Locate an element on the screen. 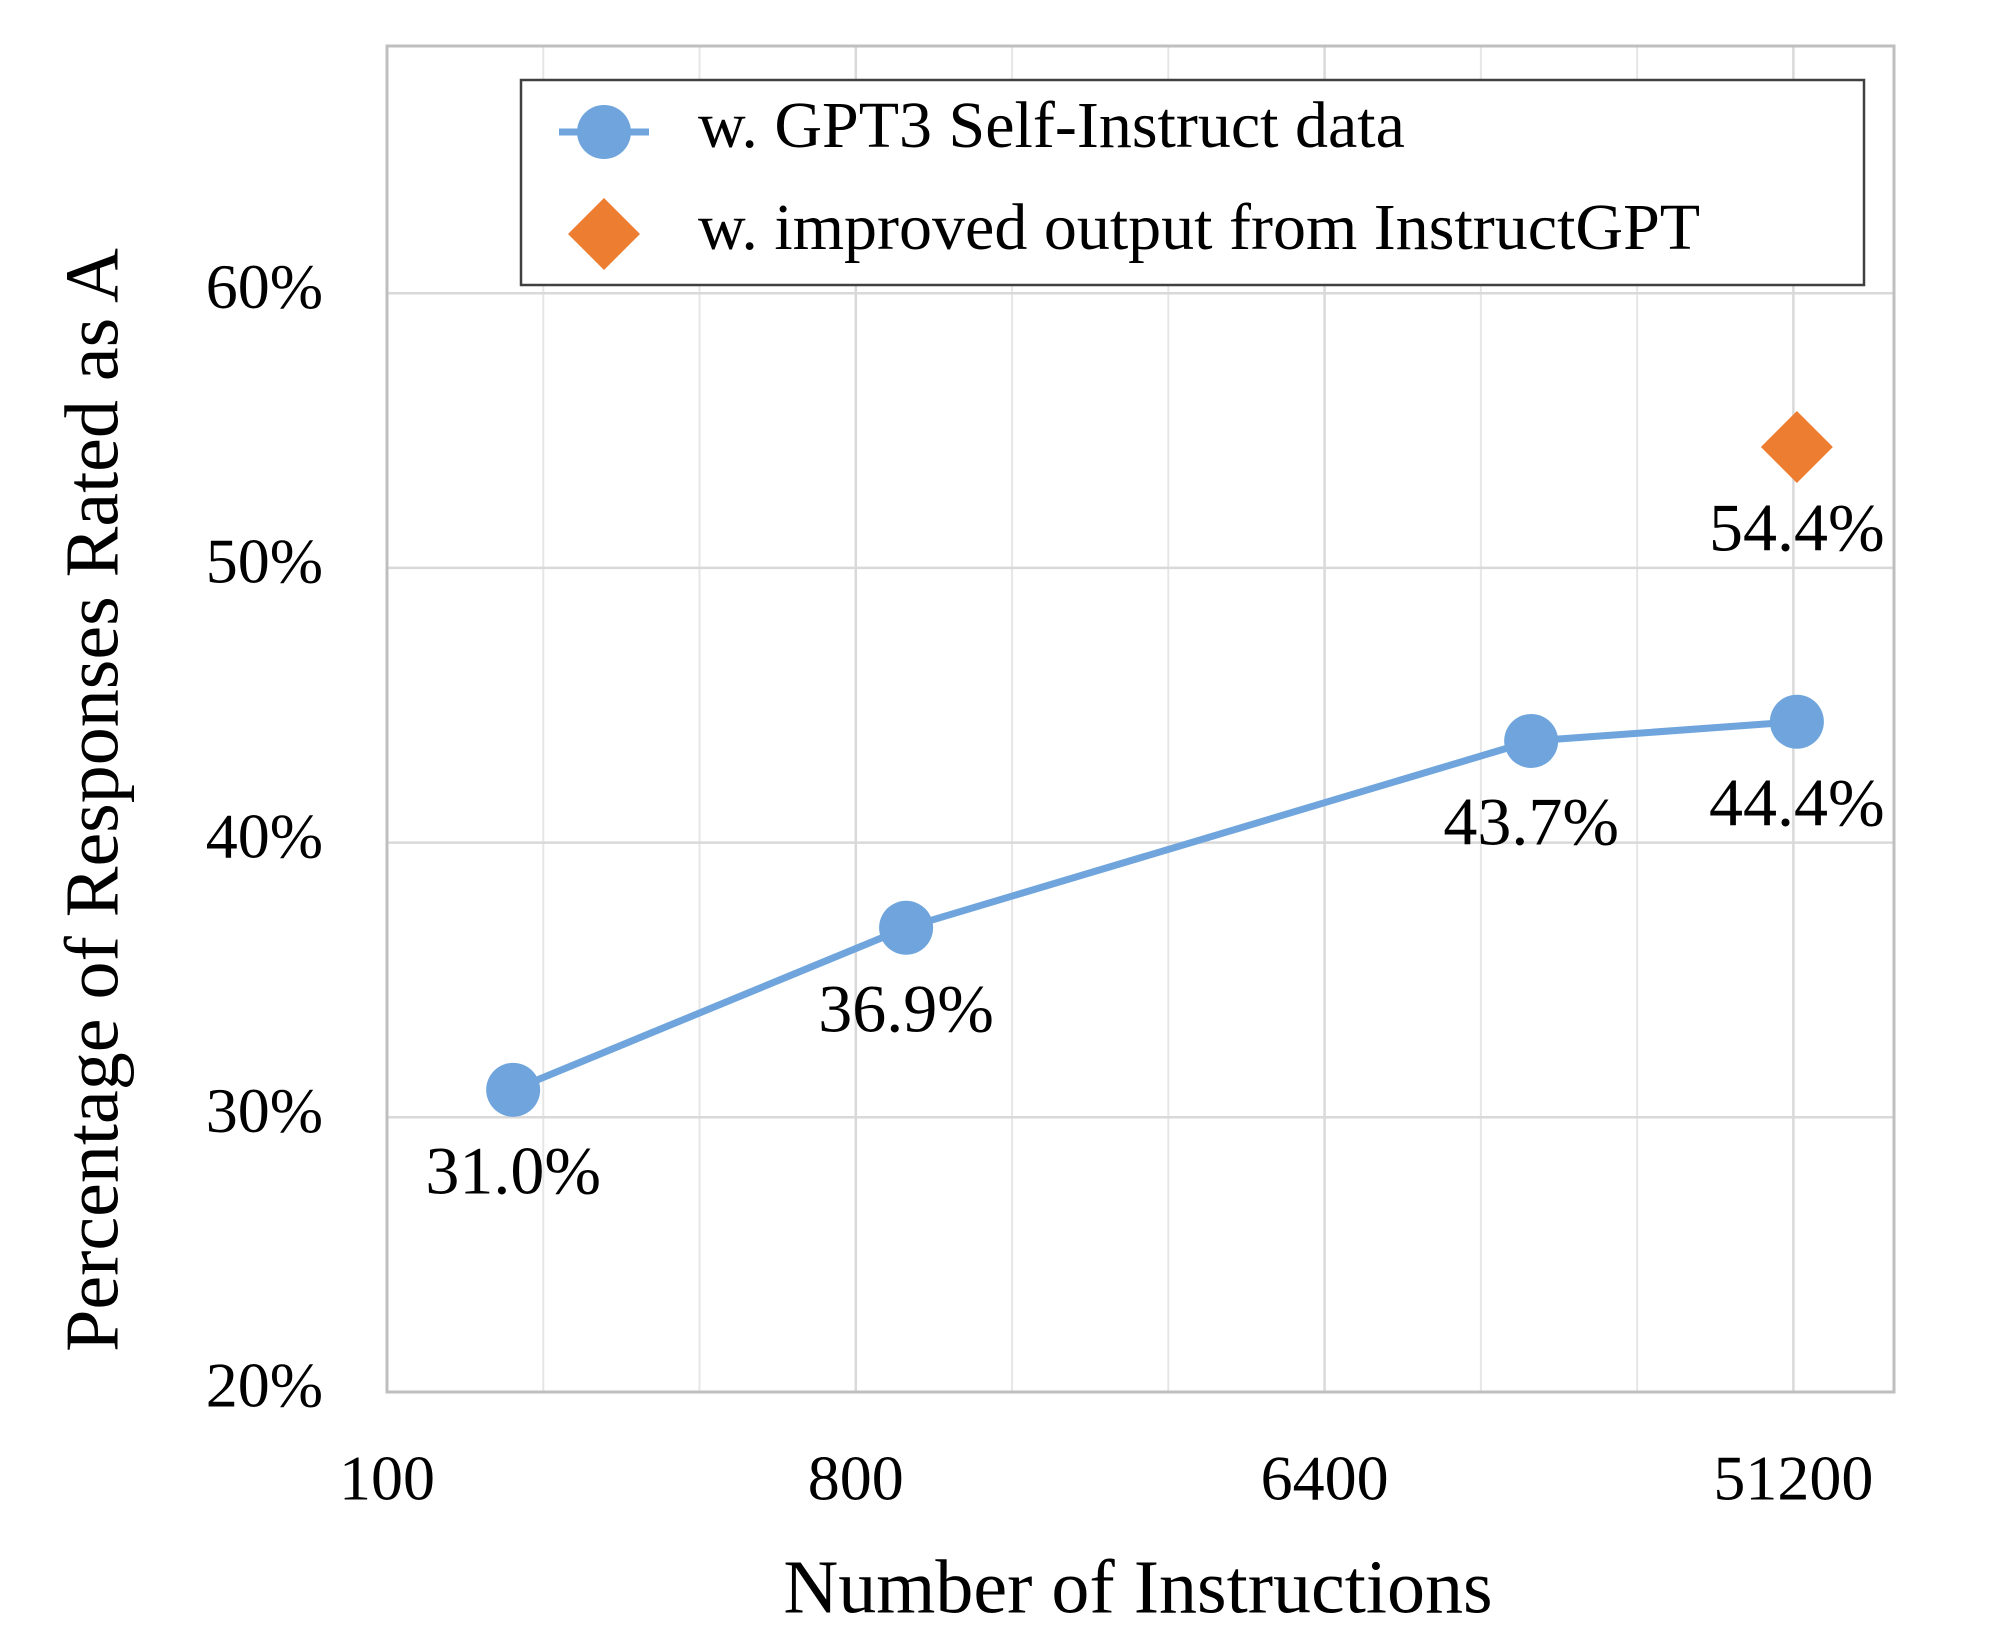 Image resolution: width=2000 pixels, height=1630 pixels. data-label: 43.7% is located at coordinates (1531, 822).